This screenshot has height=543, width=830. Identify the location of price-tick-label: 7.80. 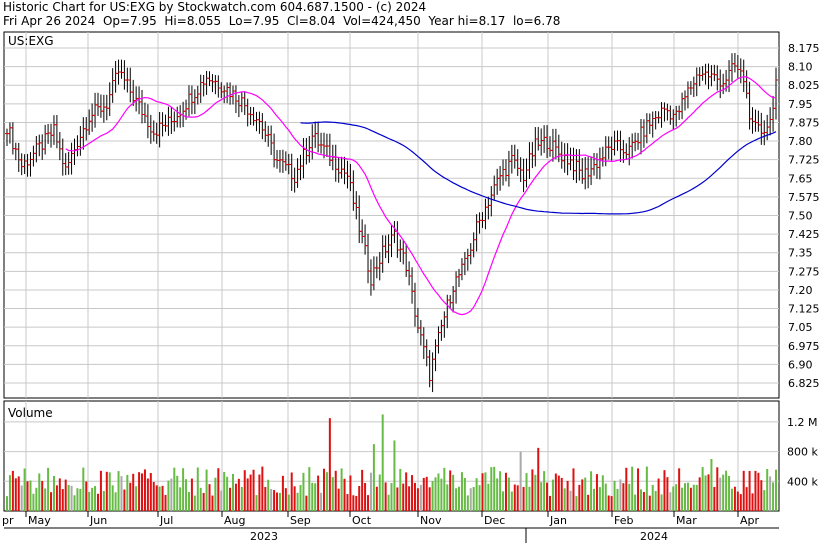
(800, 141).